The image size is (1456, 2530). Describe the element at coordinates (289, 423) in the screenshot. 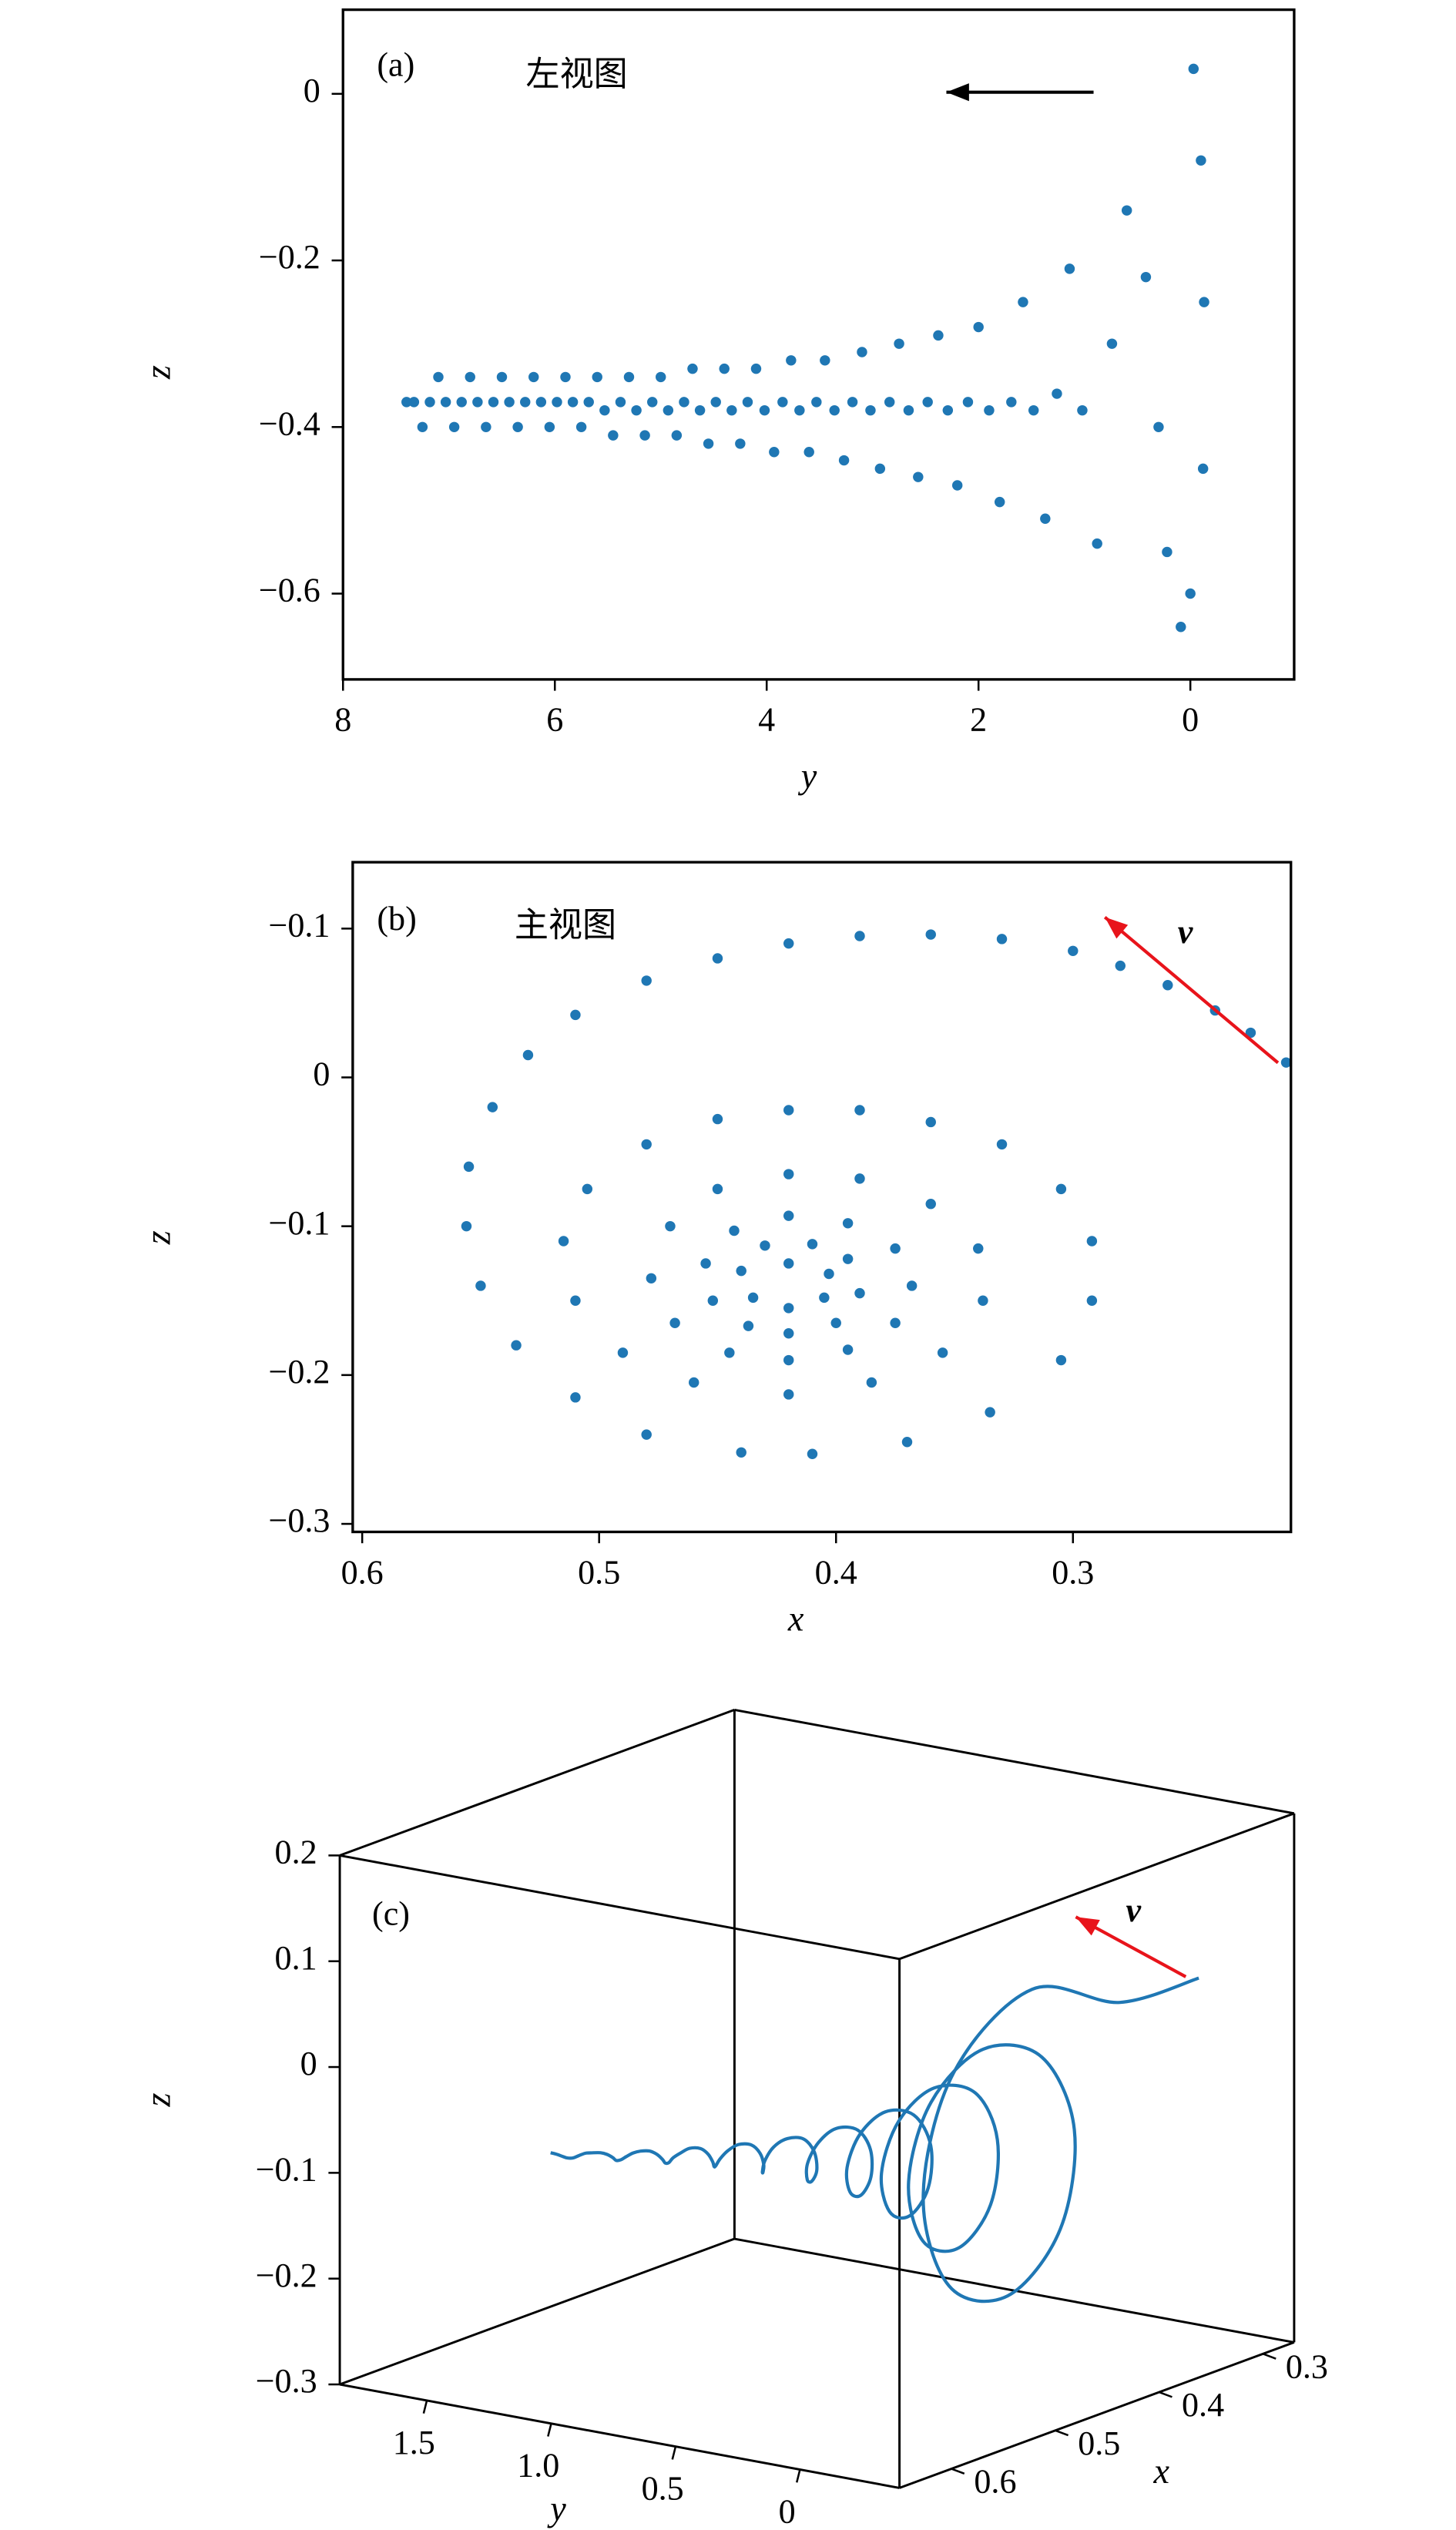

I see `y-tick-label: −0.4` at that location.